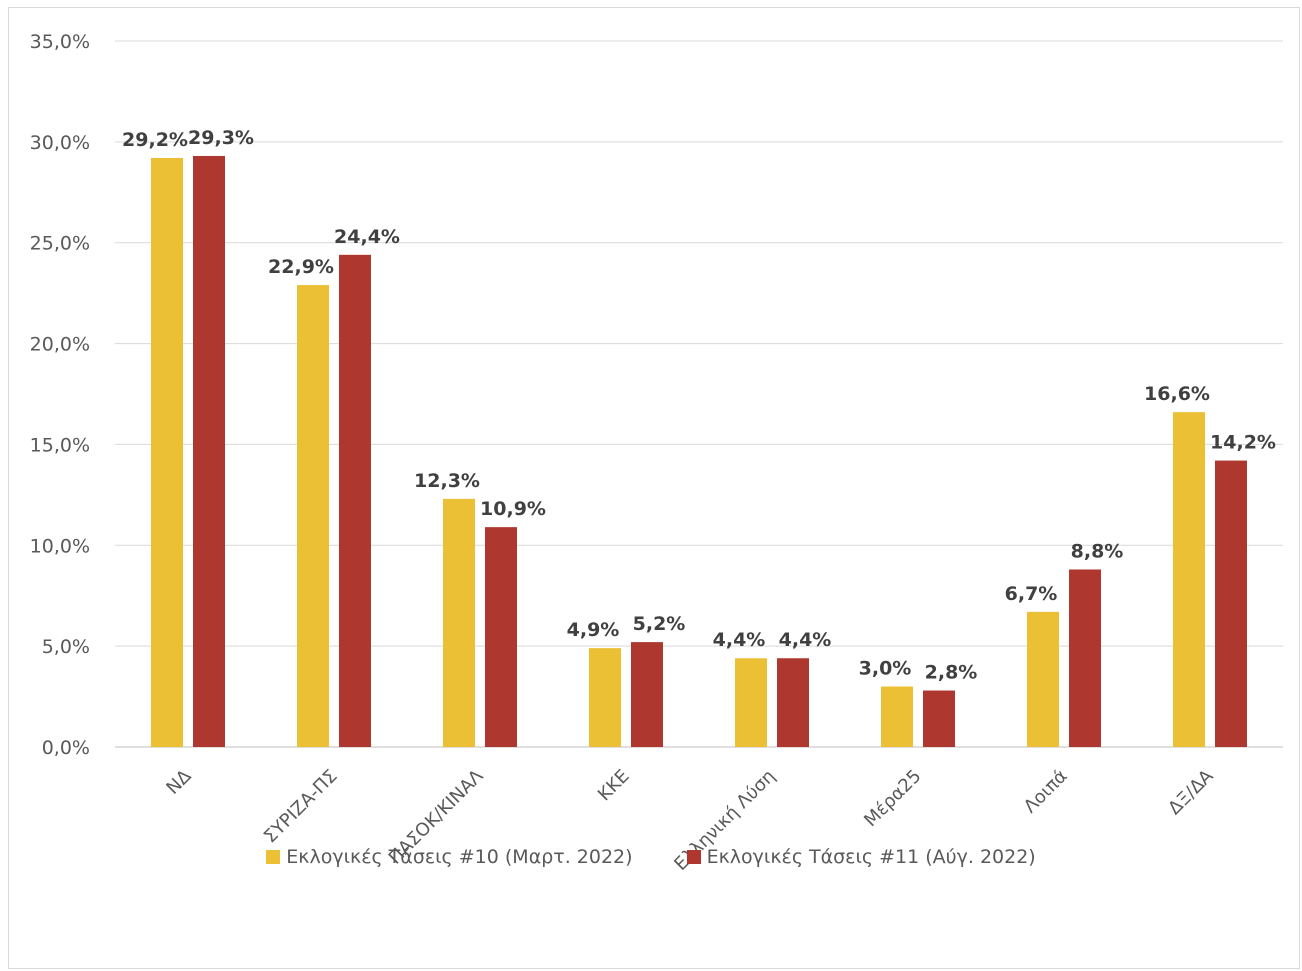 This screenshot has height=971, width=1302. What do you see at coordinates (459, 857) in the screenshot?
I see `legend-label-series-1: Εκλογικές Τάσεις #10 (Μαρτ. 2022)` at bounding box center [459, 857].